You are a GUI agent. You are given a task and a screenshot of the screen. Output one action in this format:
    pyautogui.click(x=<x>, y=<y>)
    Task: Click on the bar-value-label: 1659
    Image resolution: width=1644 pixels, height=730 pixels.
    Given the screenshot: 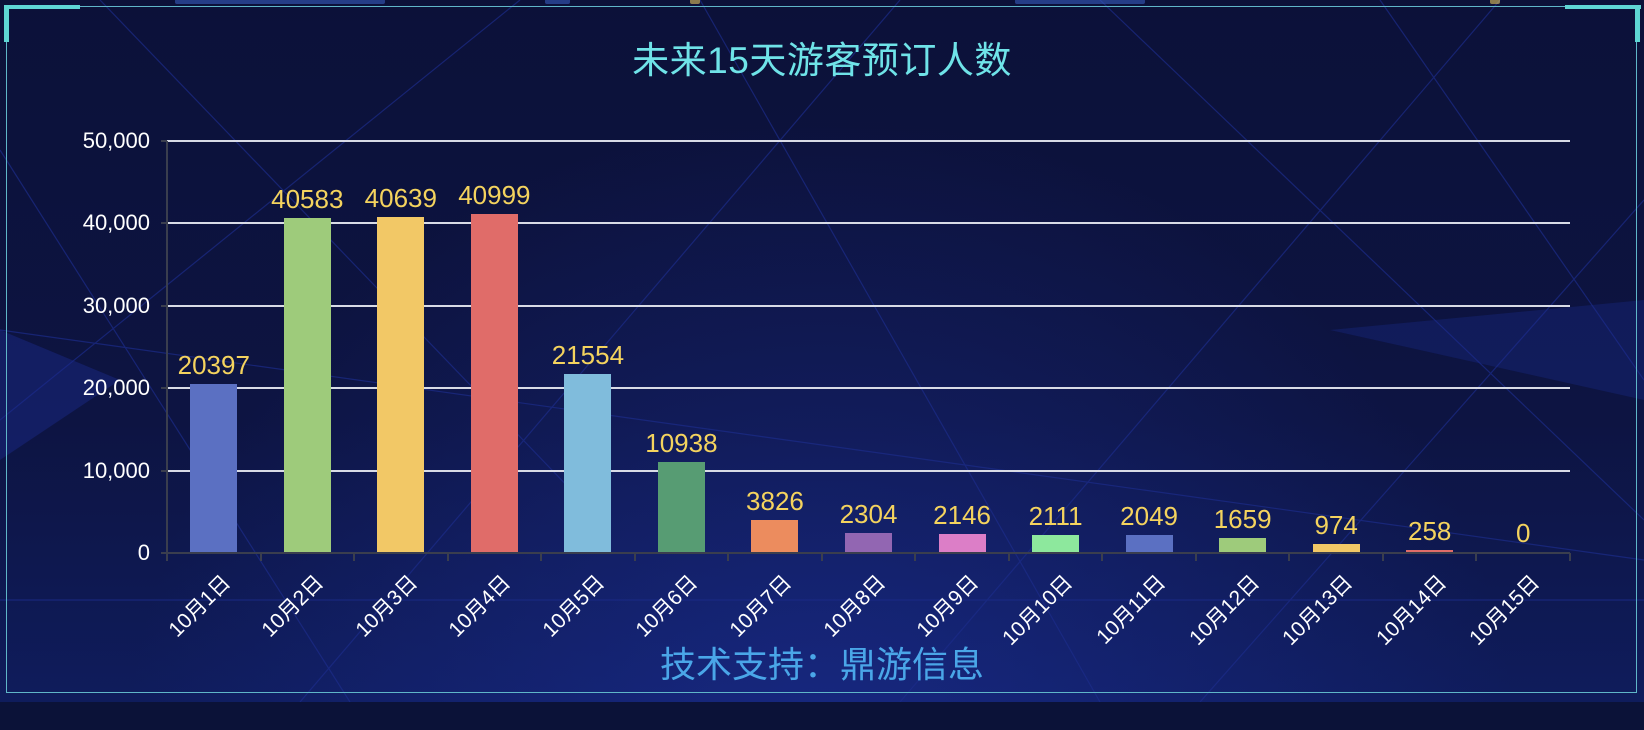 What is the action you would take?
    pyautogui.click(x=1242, y=519)
    